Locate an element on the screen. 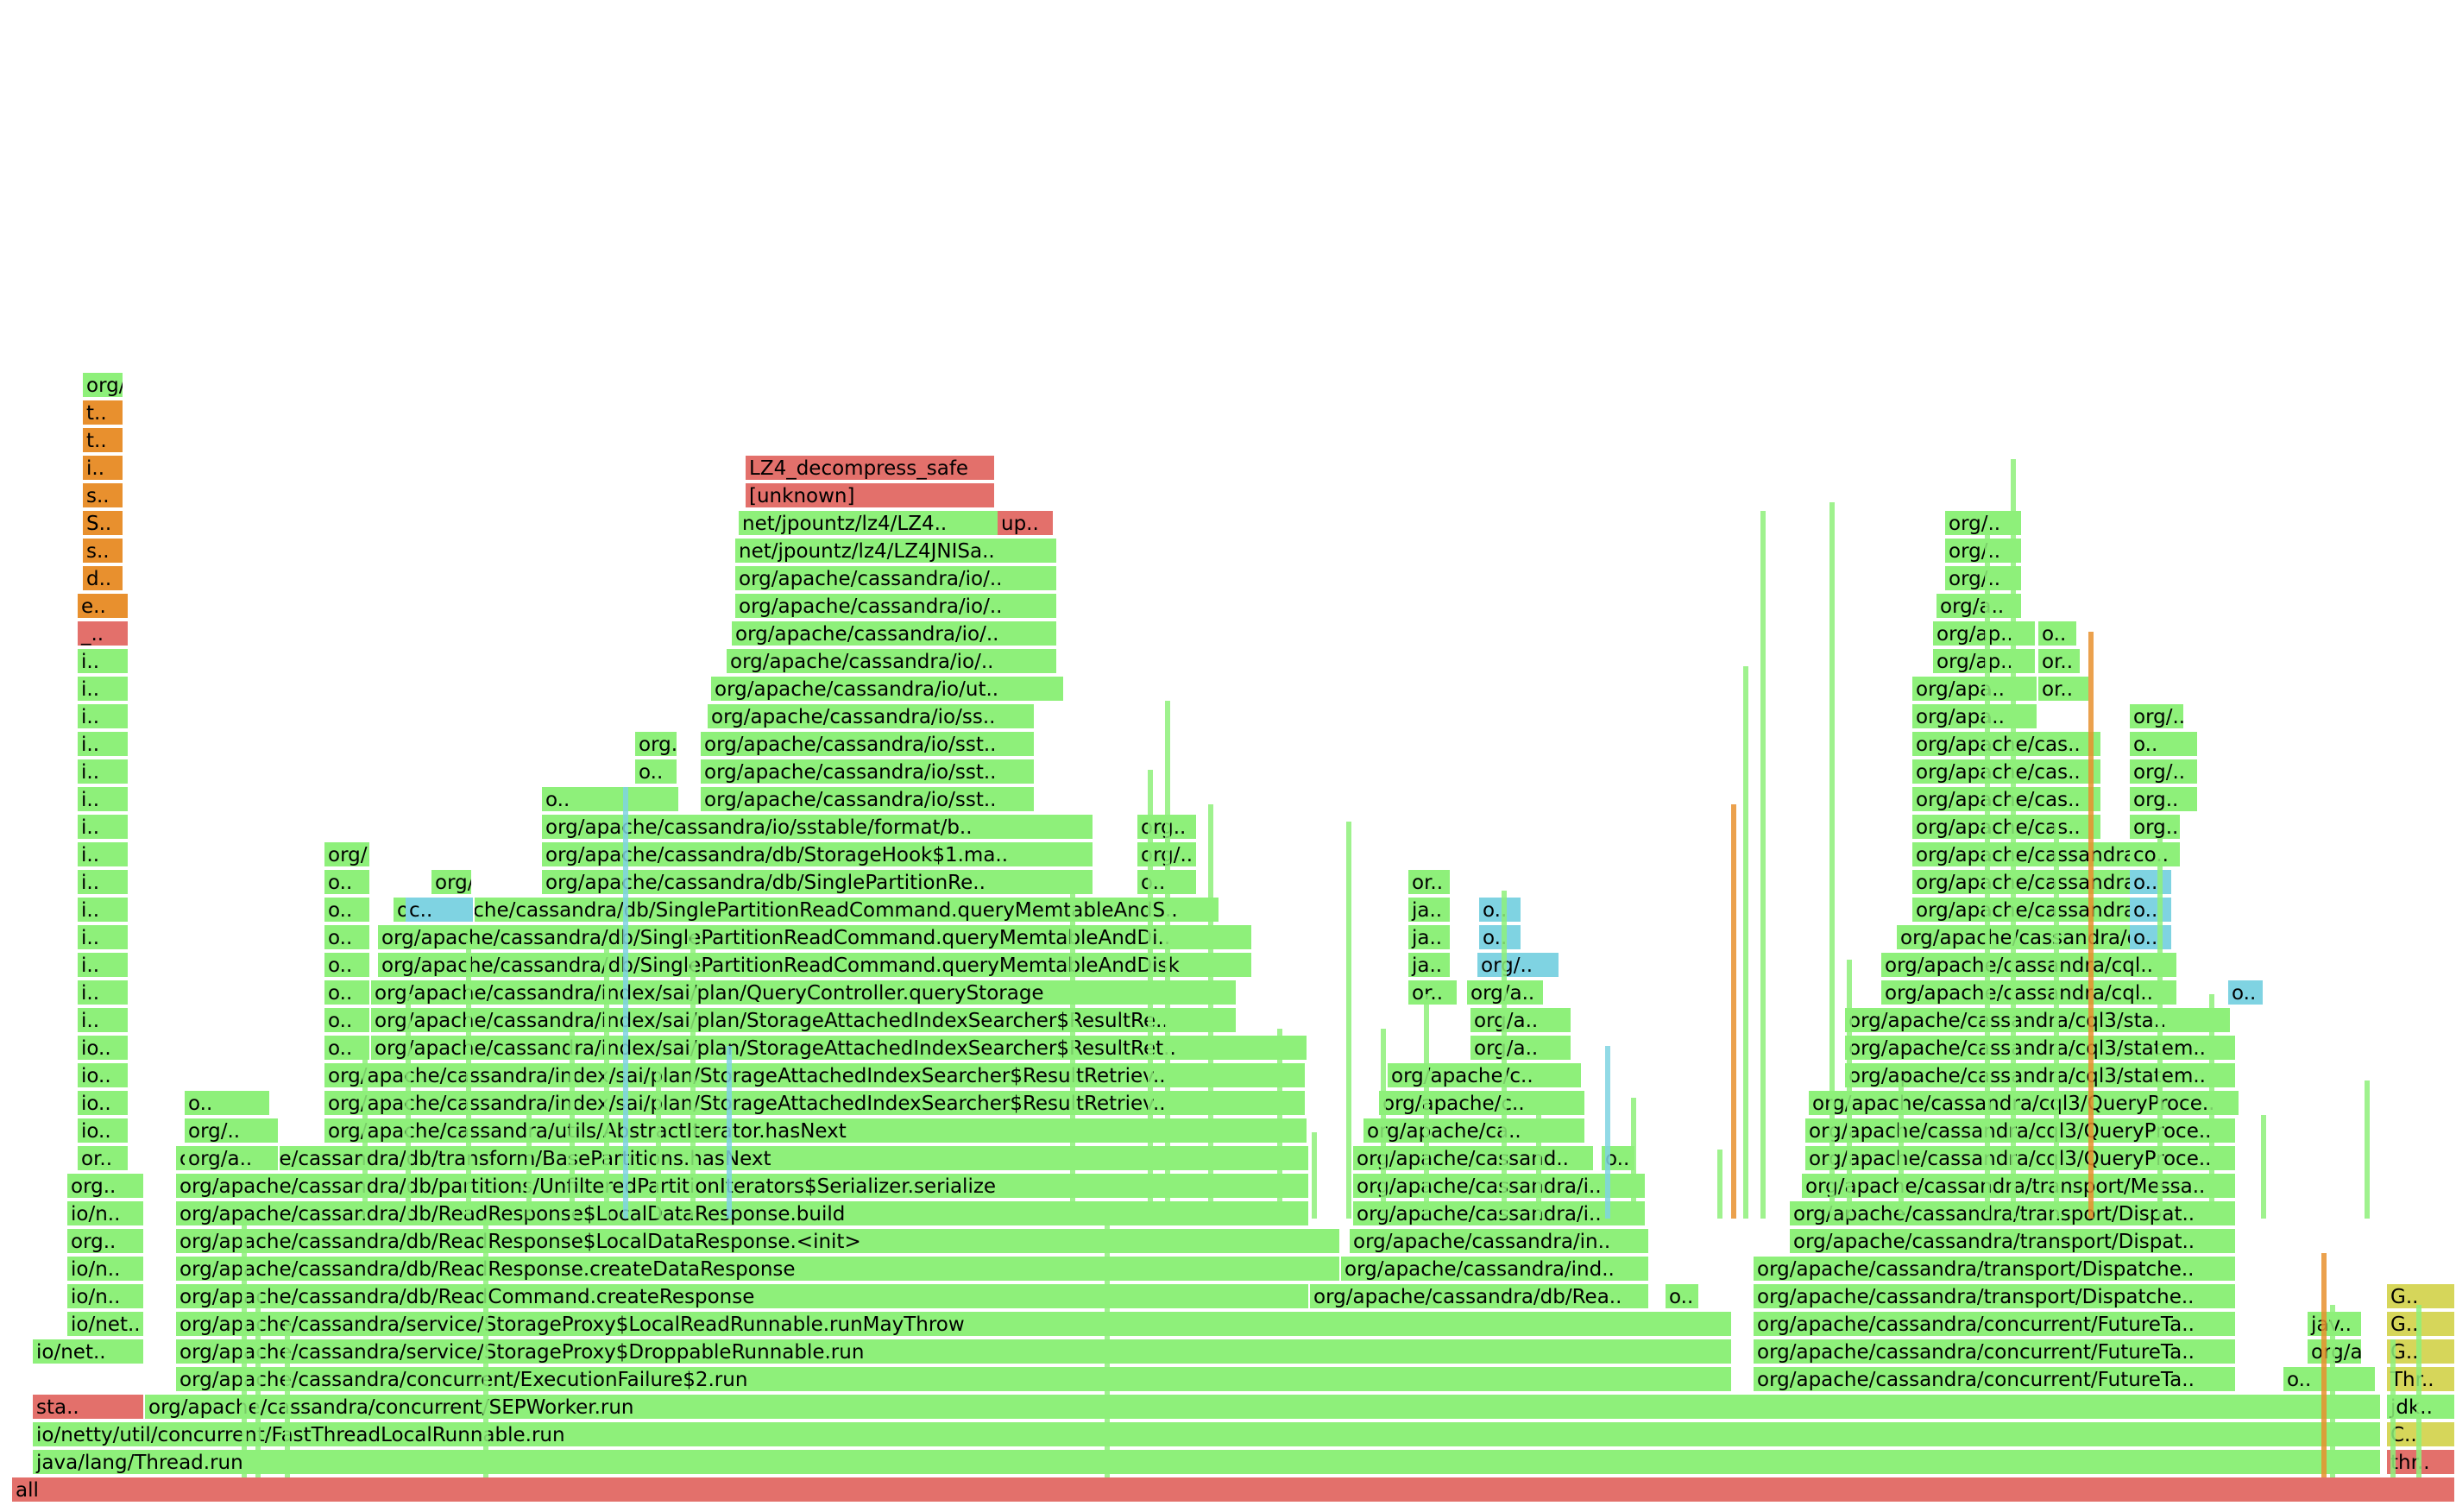 This screenshot has width=2456, height=1512. flame-frame: d.. is located at coordinates (103, 579).